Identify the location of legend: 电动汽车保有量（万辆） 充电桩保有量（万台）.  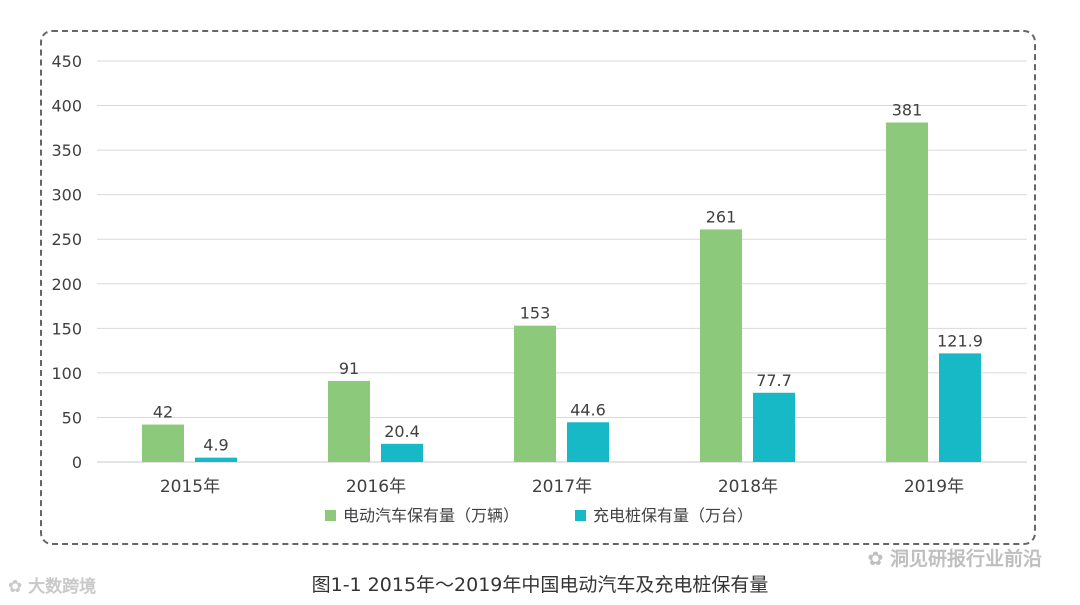
(539, 515).